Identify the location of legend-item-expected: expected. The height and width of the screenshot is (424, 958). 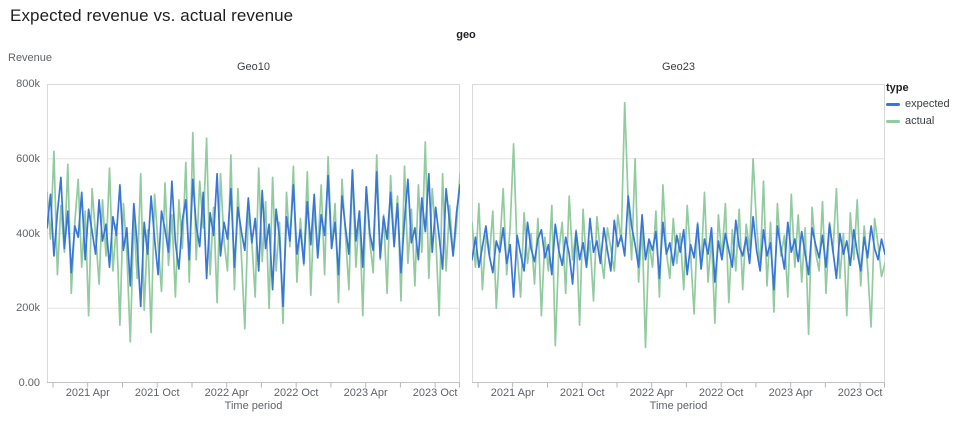
(918, 104).